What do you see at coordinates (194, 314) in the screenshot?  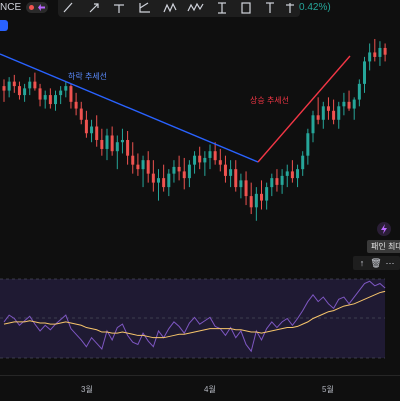 I see `rsi-ma-line` at bounding box center [194, 314].